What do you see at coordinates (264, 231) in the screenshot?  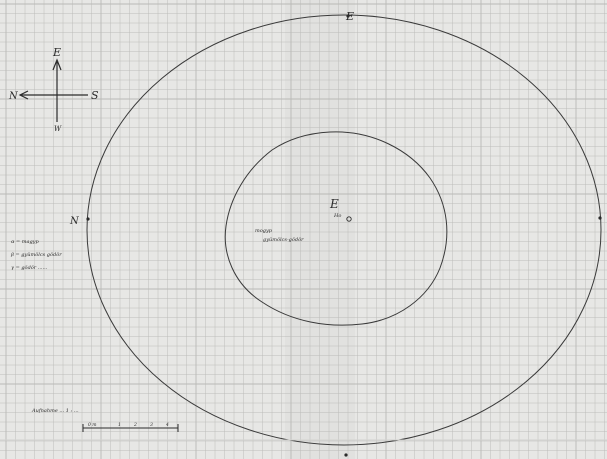 I see `annotation-line-1: mogyp` at bounding box center [264, 231].